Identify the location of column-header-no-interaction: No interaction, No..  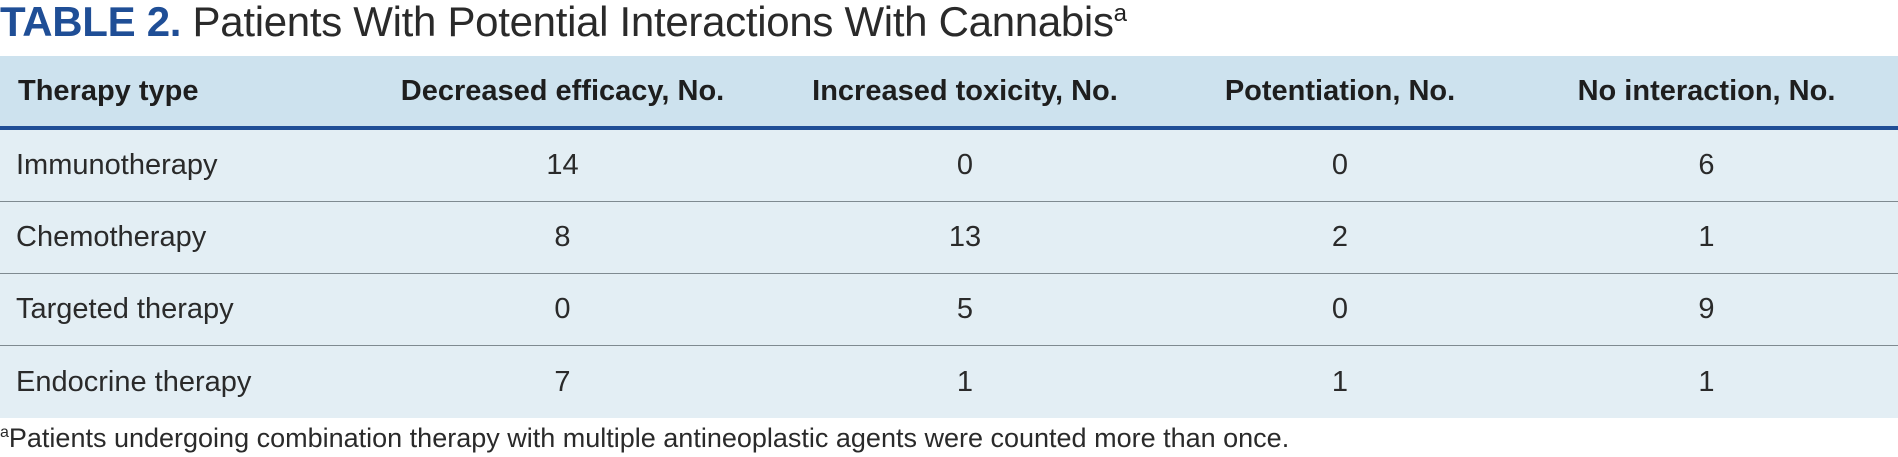
(1706, 93).